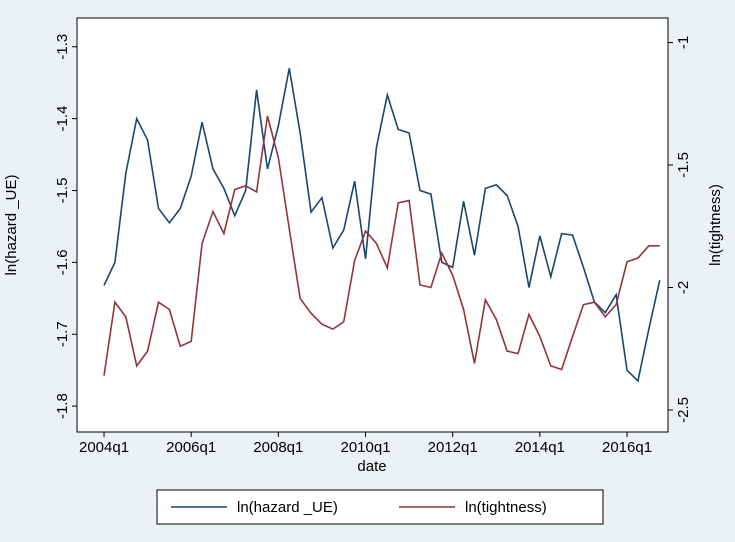 The image size is (735, 542). What do you see at coordinates (627, 447) in the screenshot?
I see `x-tick-label: 2016q1` at bounding box center [627, 447].